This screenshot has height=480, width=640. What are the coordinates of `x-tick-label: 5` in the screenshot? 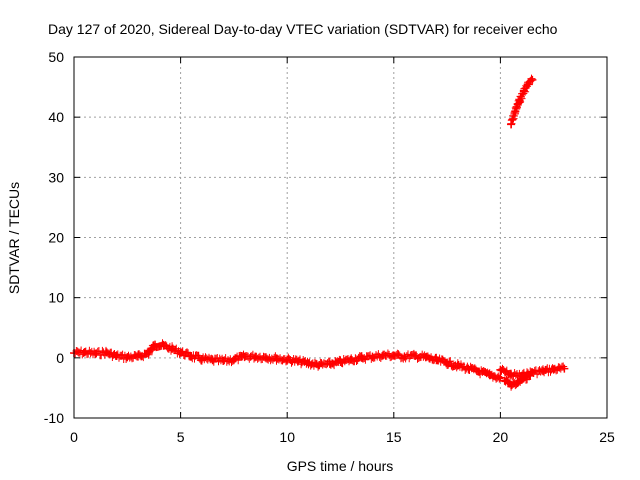 It's located at (181, 437).